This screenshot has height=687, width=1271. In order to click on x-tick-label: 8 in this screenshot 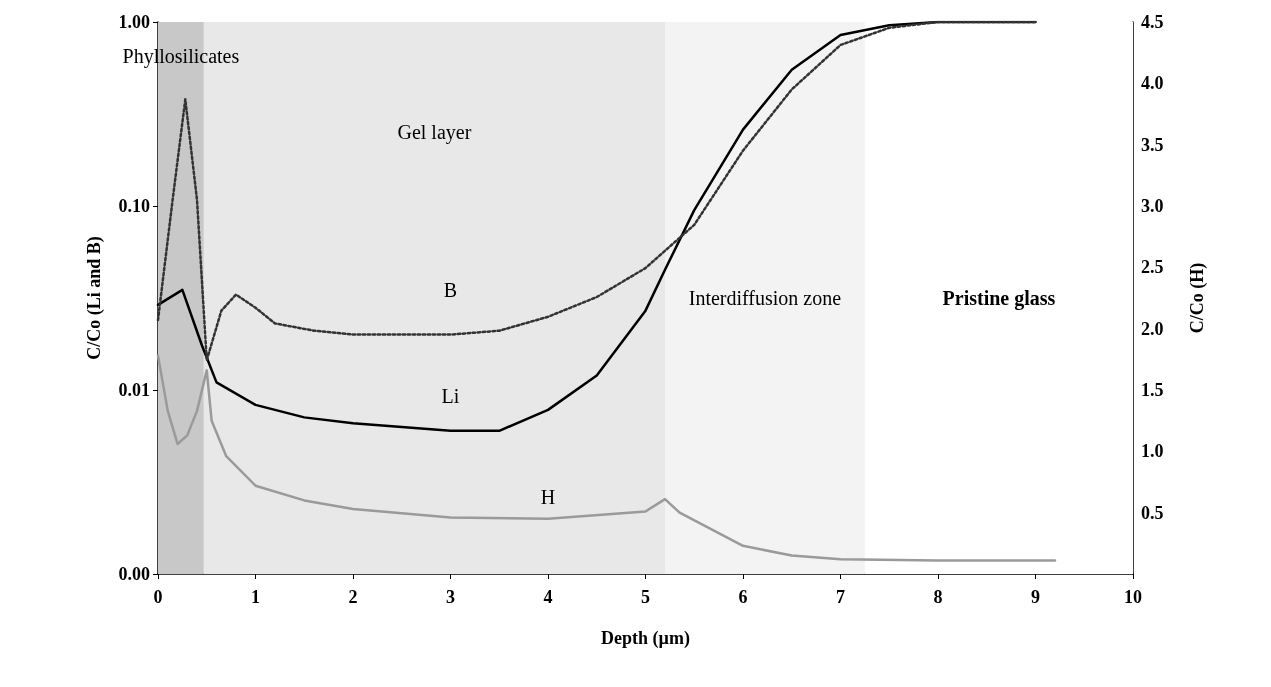, I will do `click(938, 597)`.